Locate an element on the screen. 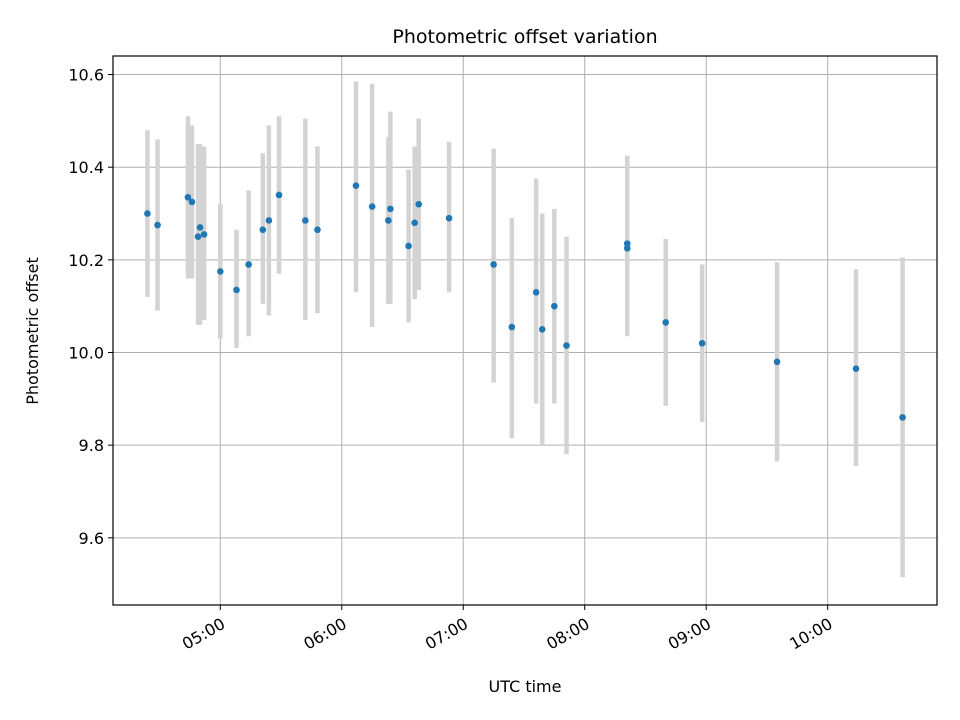  y-axis-ticks: 9.6 9.8 10.0 10.2 10.4 10.6 is located at coordinates (90, 307).